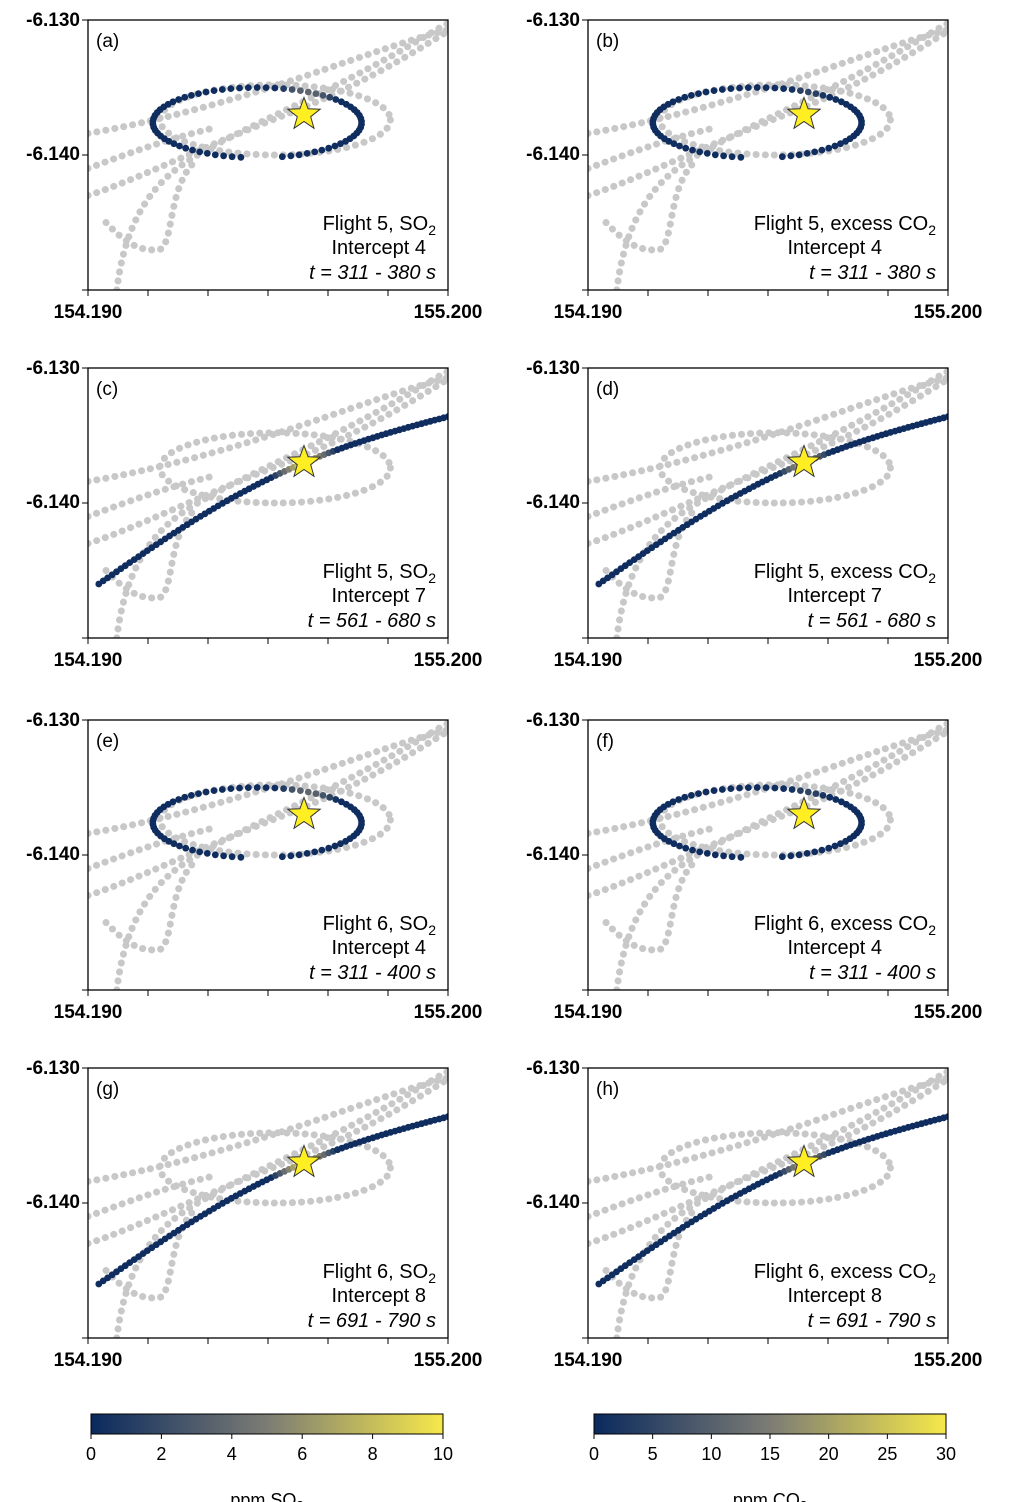 The image size is (1014, 1502). I want to click on colorbar-tick-label: 20, so click(829, 1454).